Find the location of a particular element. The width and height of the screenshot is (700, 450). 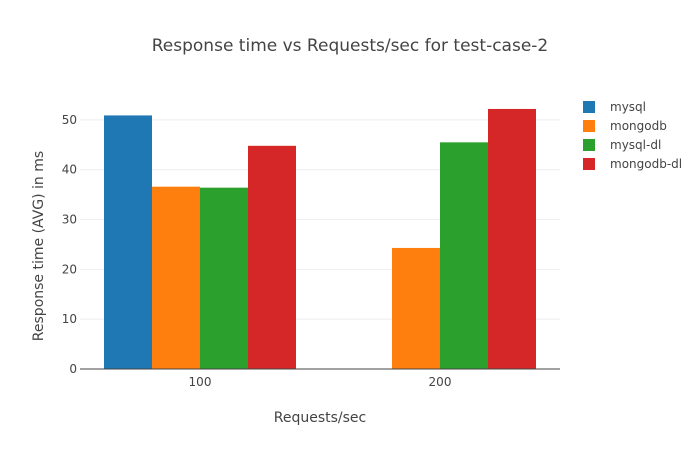

legend-label: mysql-dl is located at coordinates (635, 145).